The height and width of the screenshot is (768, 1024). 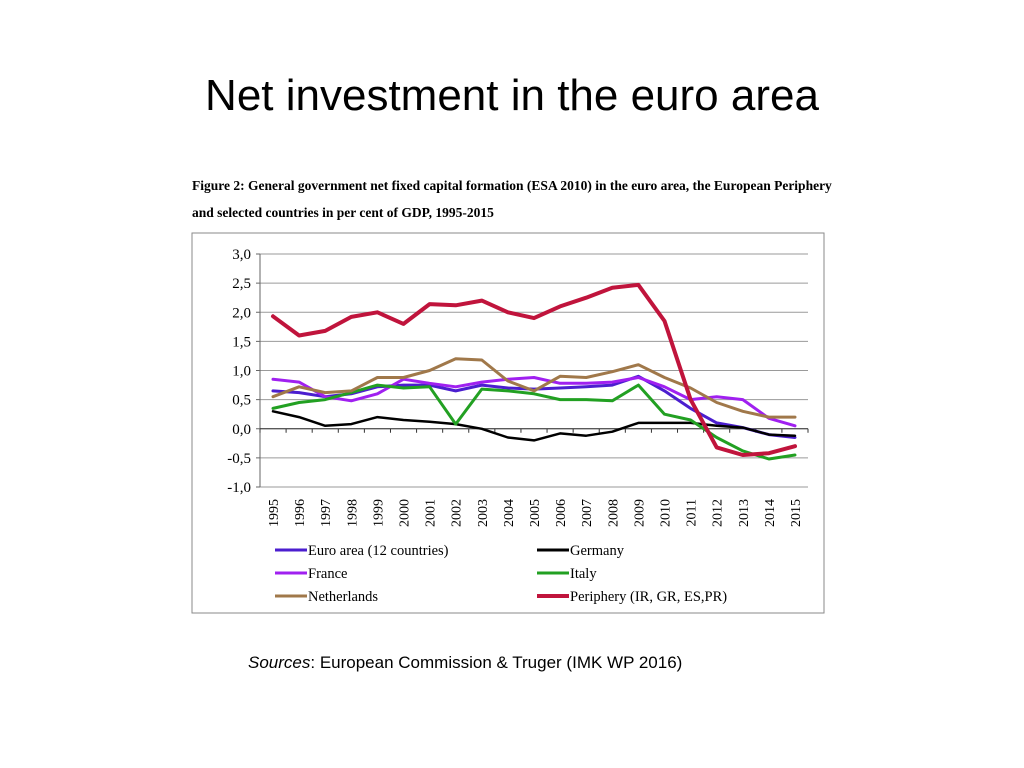 What do you see at coordinates (241, 430) in the screenshot?
I see `y-tick-label: 0,0` at bounding box center [241, 430].